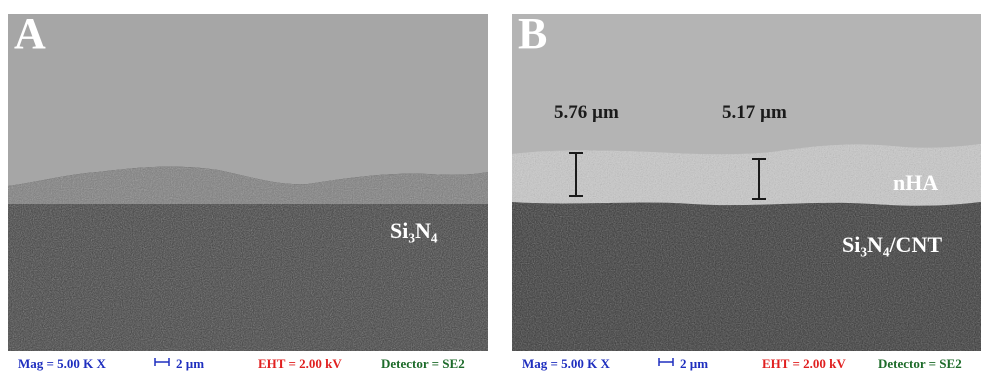  Describe the element at coordinates (533, 36) in the screenshot. I see `panel-letter-b: B` at that location.